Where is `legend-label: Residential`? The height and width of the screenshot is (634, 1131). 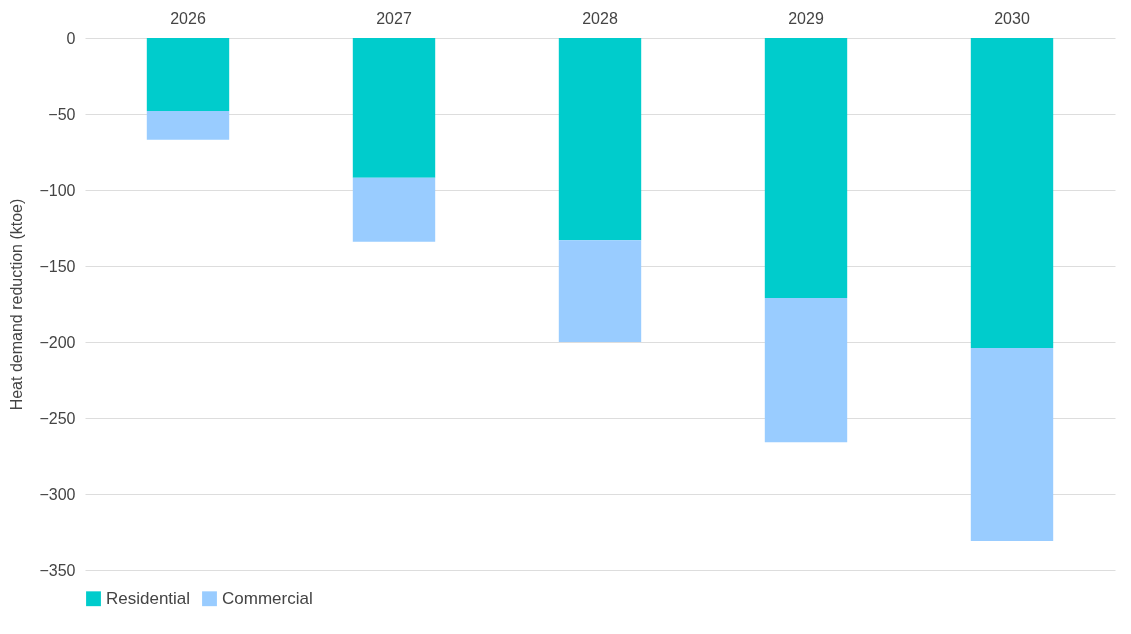 legend-label: Residential is located at coordinates (148, 598).